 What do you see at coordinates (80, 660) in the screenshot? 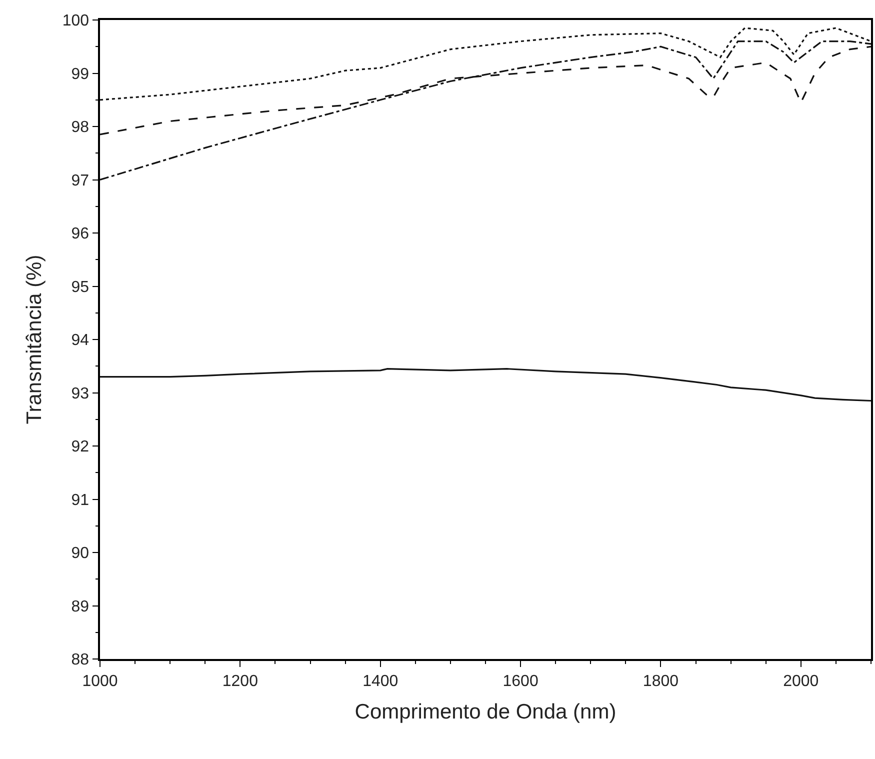
I see `y-tick-label: 88` at bounding box center [80, 660].